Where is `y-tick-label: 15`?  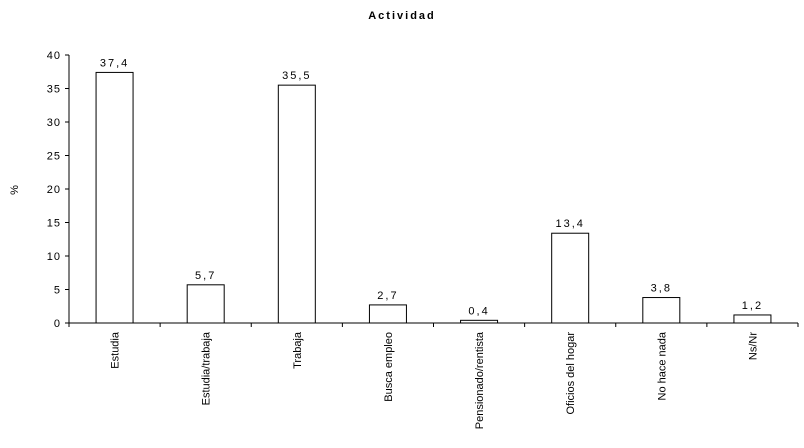 y-tick-label: 15 is located at coordinates (54, 224).